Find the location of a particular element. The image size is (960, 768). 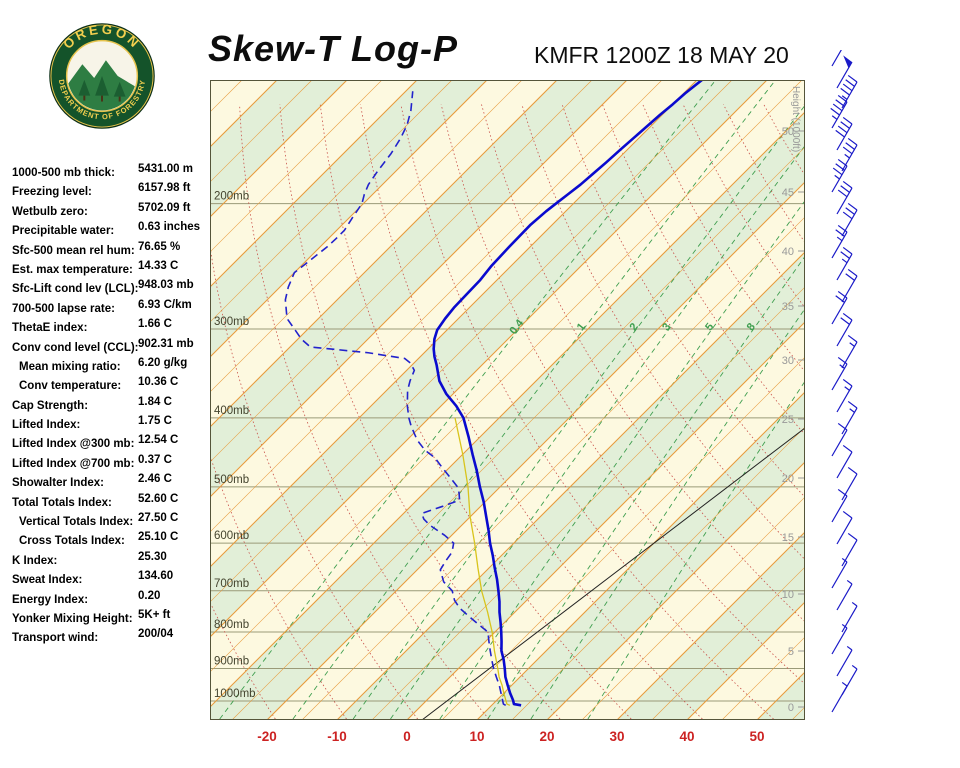

index-label: Energy Index: is located at coordinates (50, 599).